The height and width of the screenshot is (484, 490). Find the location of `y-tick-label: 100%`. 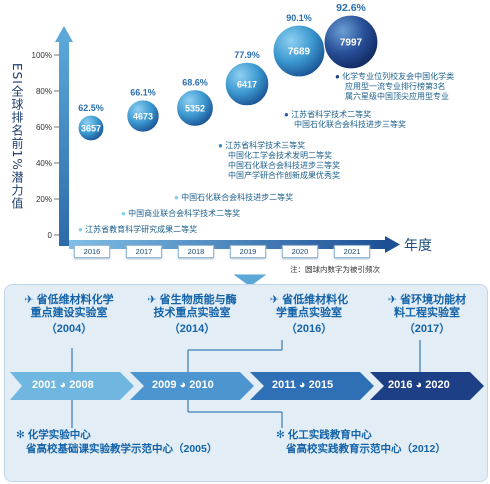

y-tick-label: 100% is located at coordinates (42, 55).